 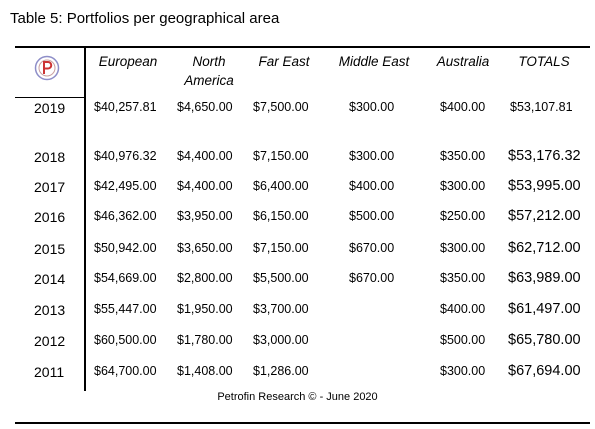 I want to click on value-cell: $42,495.00, so click(x=125, y=186).